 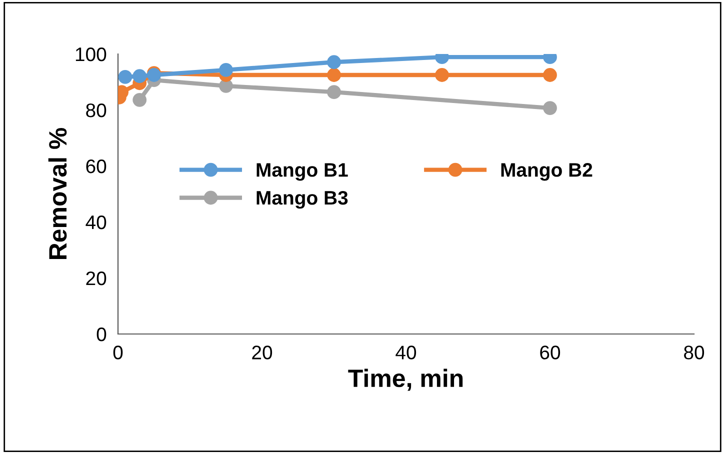 What do you see at coordinates (101, 334) in the screenshot?
I see `y-tick-label: 0` at bounding box center [101, 334].